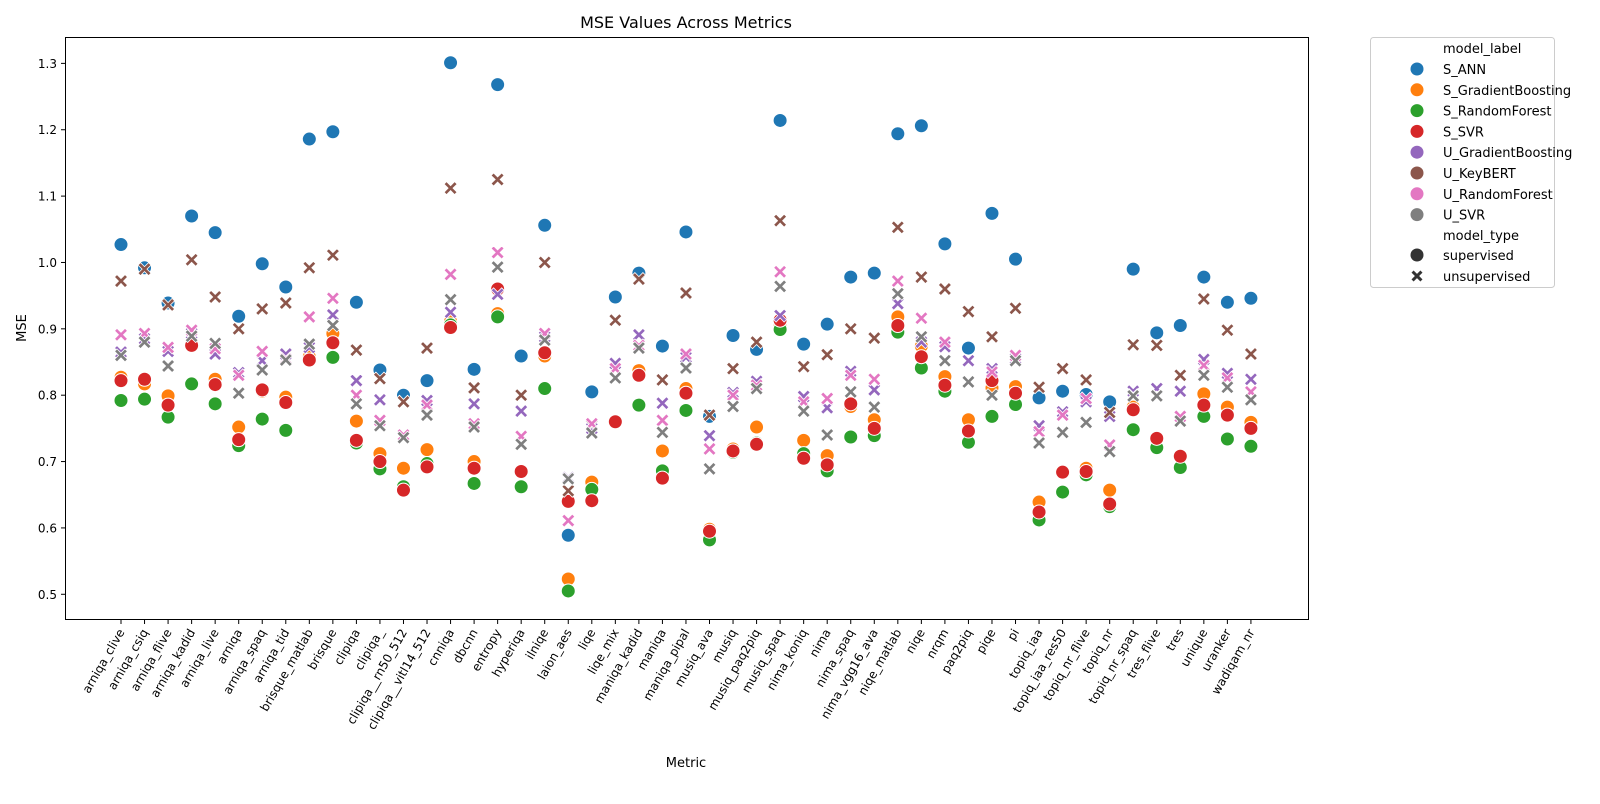 This screenshot has height=804, width=1600. Describe the element at coordinates (1417, 111) in the screenshot. I see `legend-marker-s-randomforest` at that location.